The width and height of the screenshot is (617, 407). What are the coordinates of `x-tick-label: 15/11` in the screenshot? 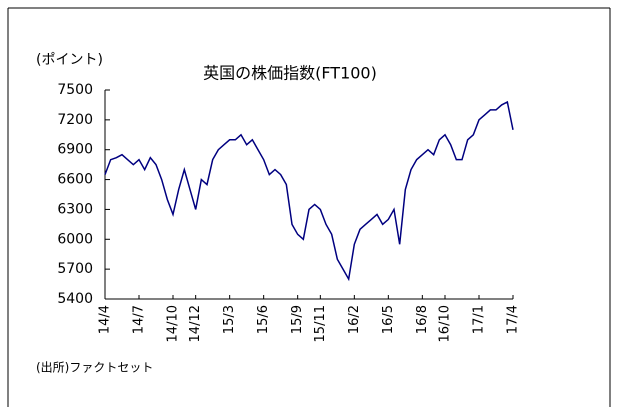 It's located at (320, 323).